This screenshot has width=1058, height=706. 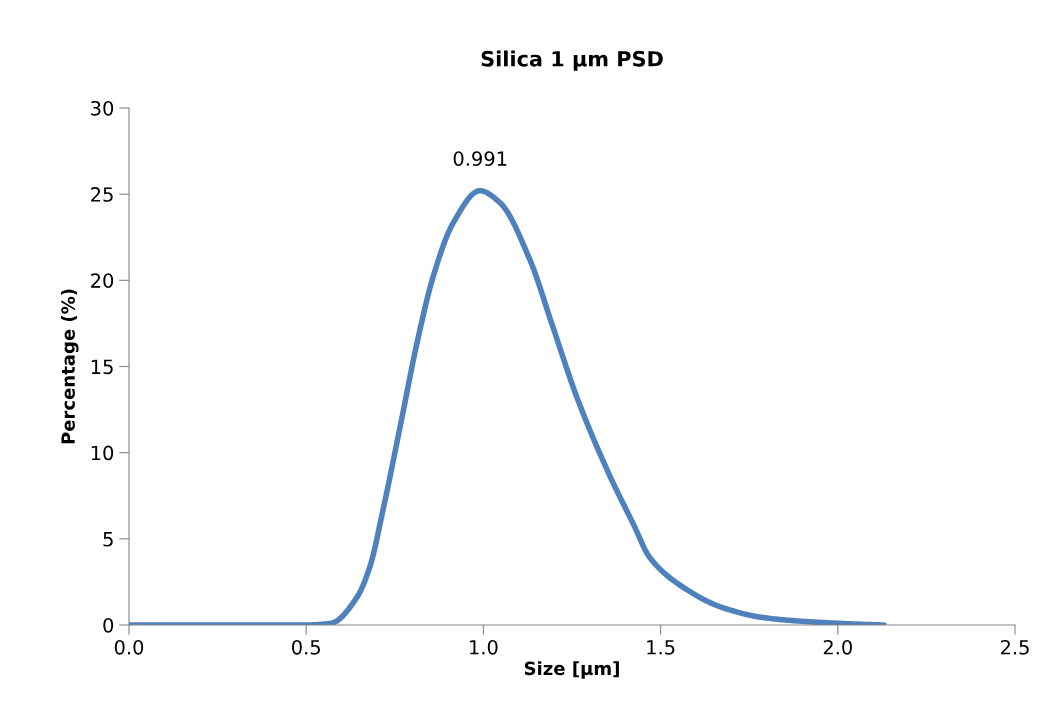 What do you see at coordinates (661, 647) in the screenshot?
I see `x-tick-label: 1.5` at bounding box center [661, 647].